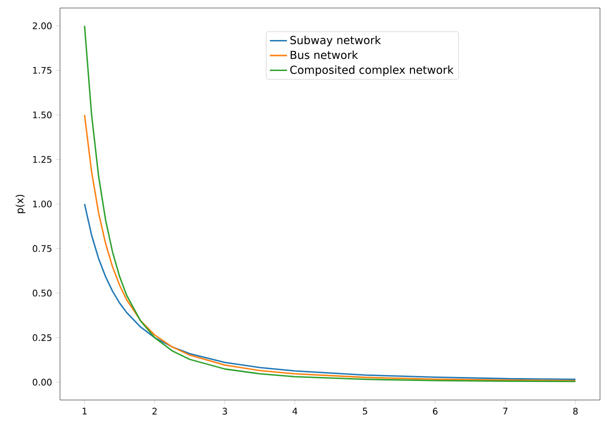 This screenshot has height=421, width=604. What do you see at coordinates (42, 159) in the screenshot?
I see `y-tick-label: 1.25` at bounding box center [42, 159].